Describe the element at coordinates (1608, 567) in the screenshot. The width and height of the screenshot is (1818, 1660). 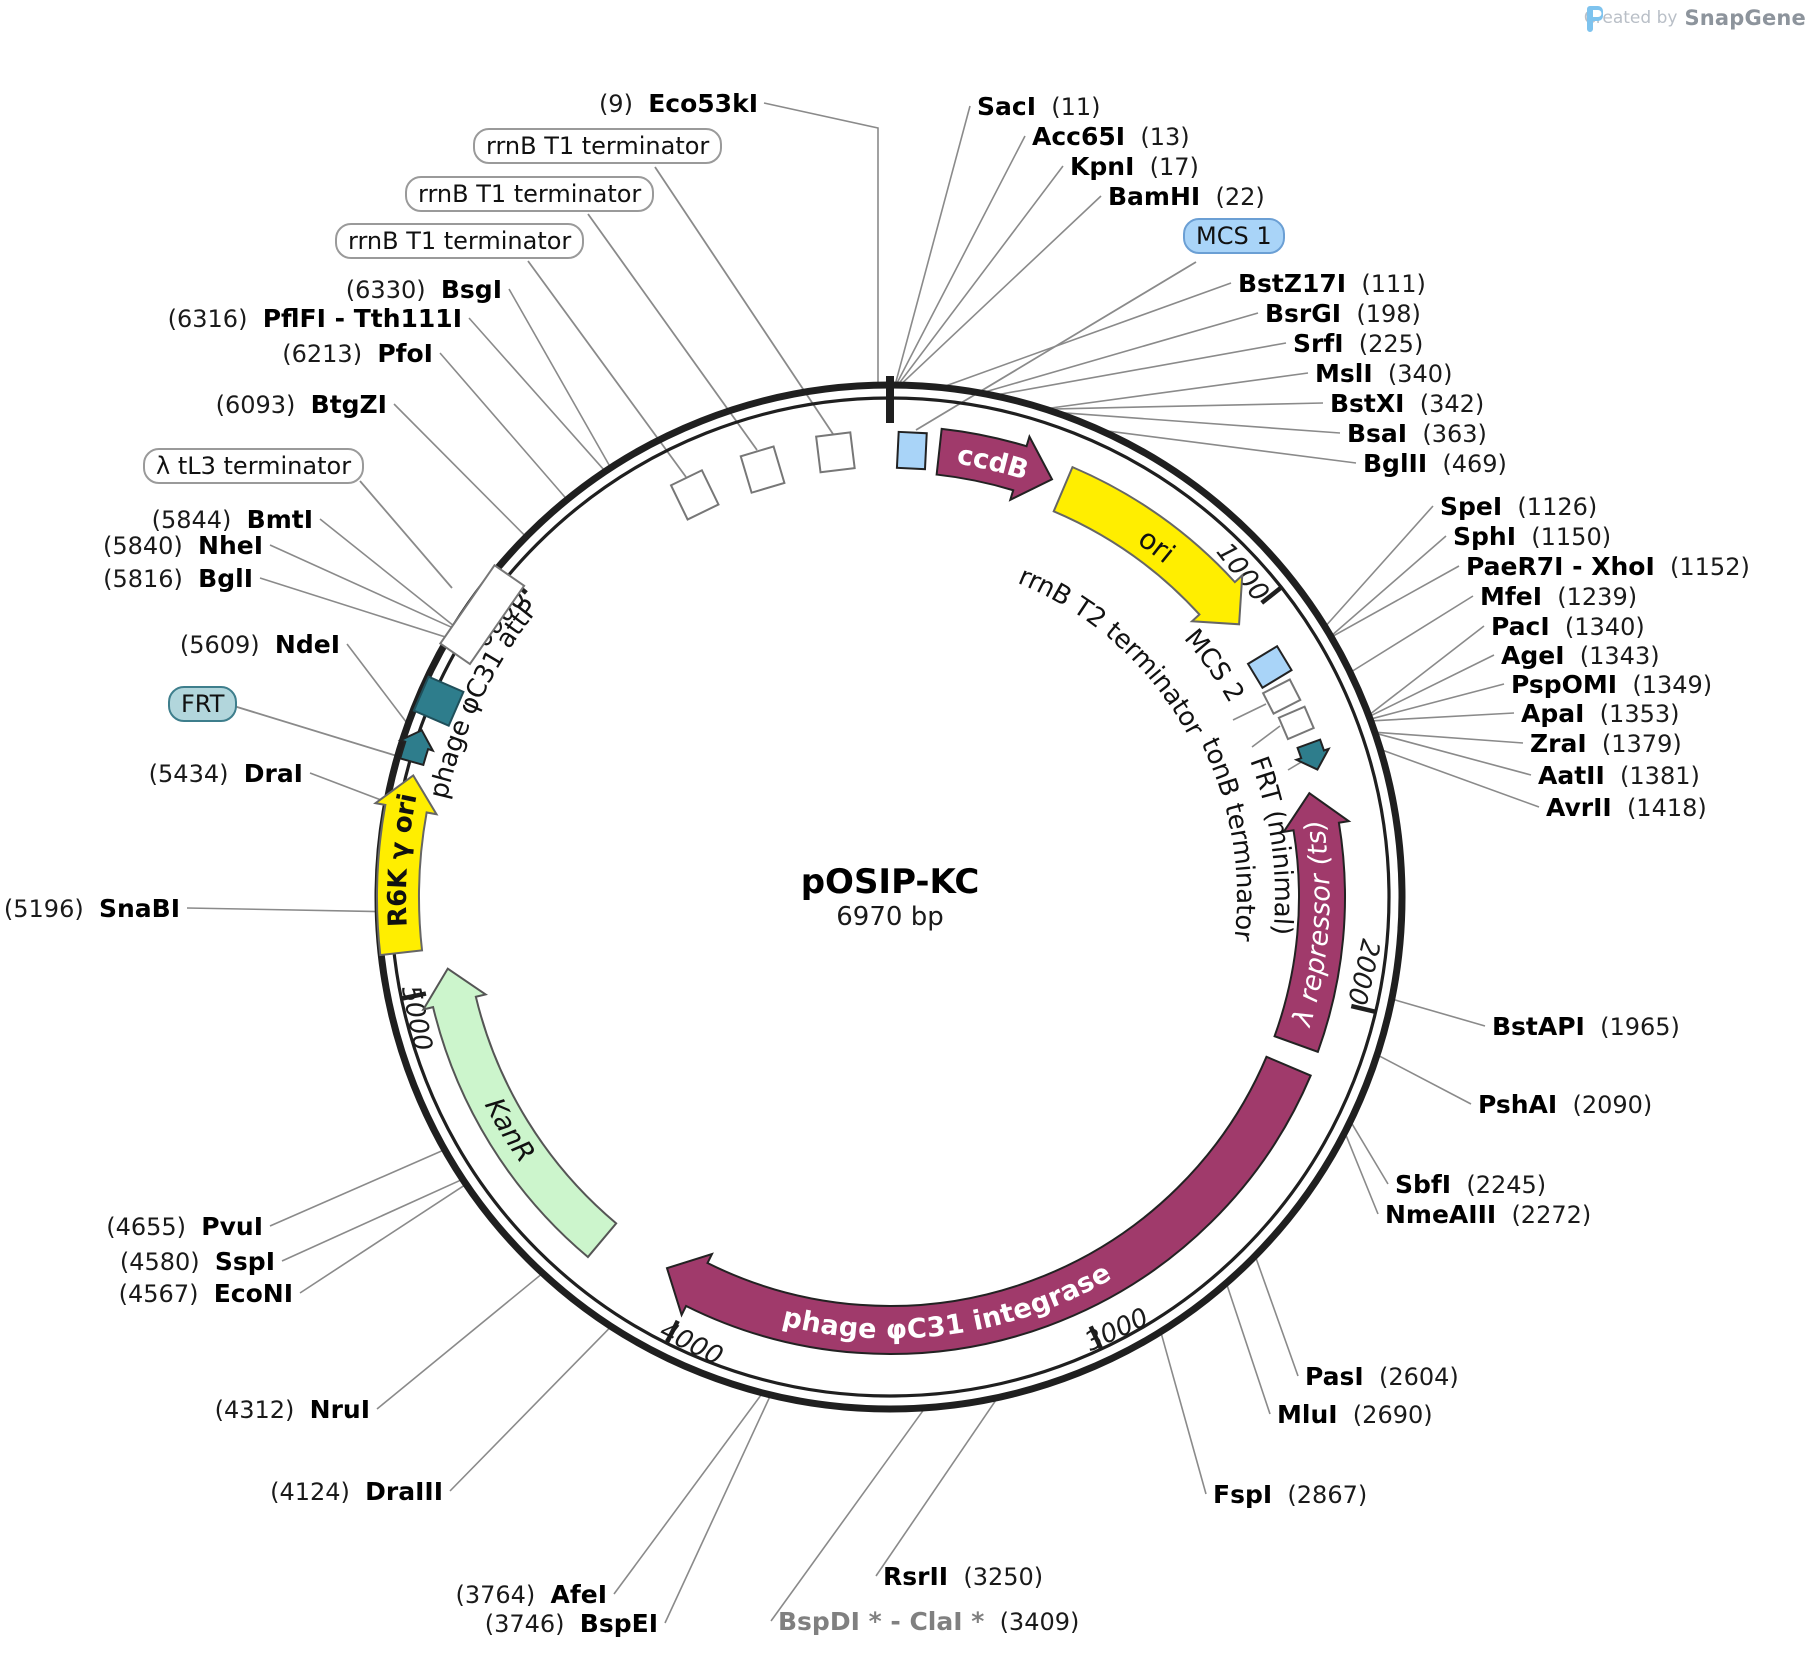
I see `site-label-PaeR7I-XhoI: PaeR7I - XhoI (1152)` at that location.